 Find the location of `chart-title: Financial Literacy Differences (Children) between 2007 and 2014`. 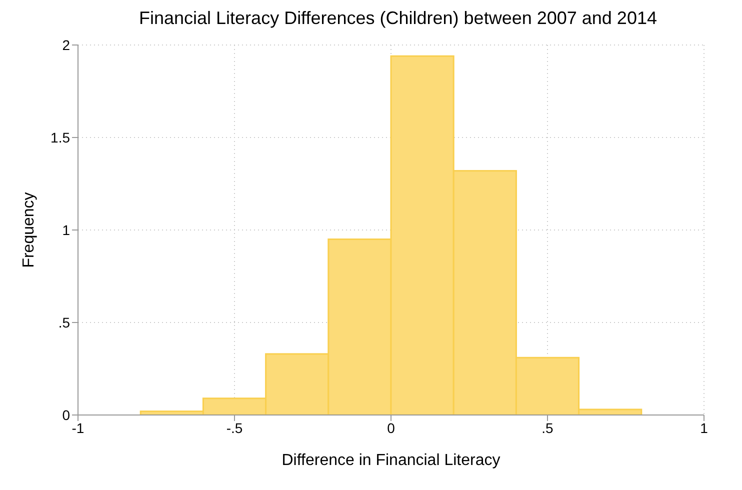

chart-title: Financial Literacy Differences (Children) between 2007 and 2014 is located at coordinates (398, 18).